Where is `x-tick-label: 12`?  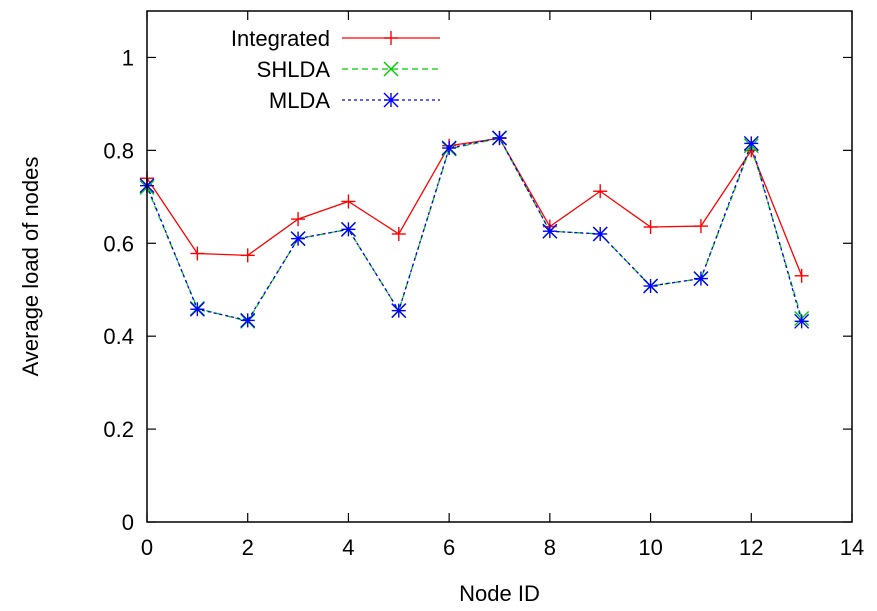
x-tick-label: 12 is located at coordinates (751, 547).